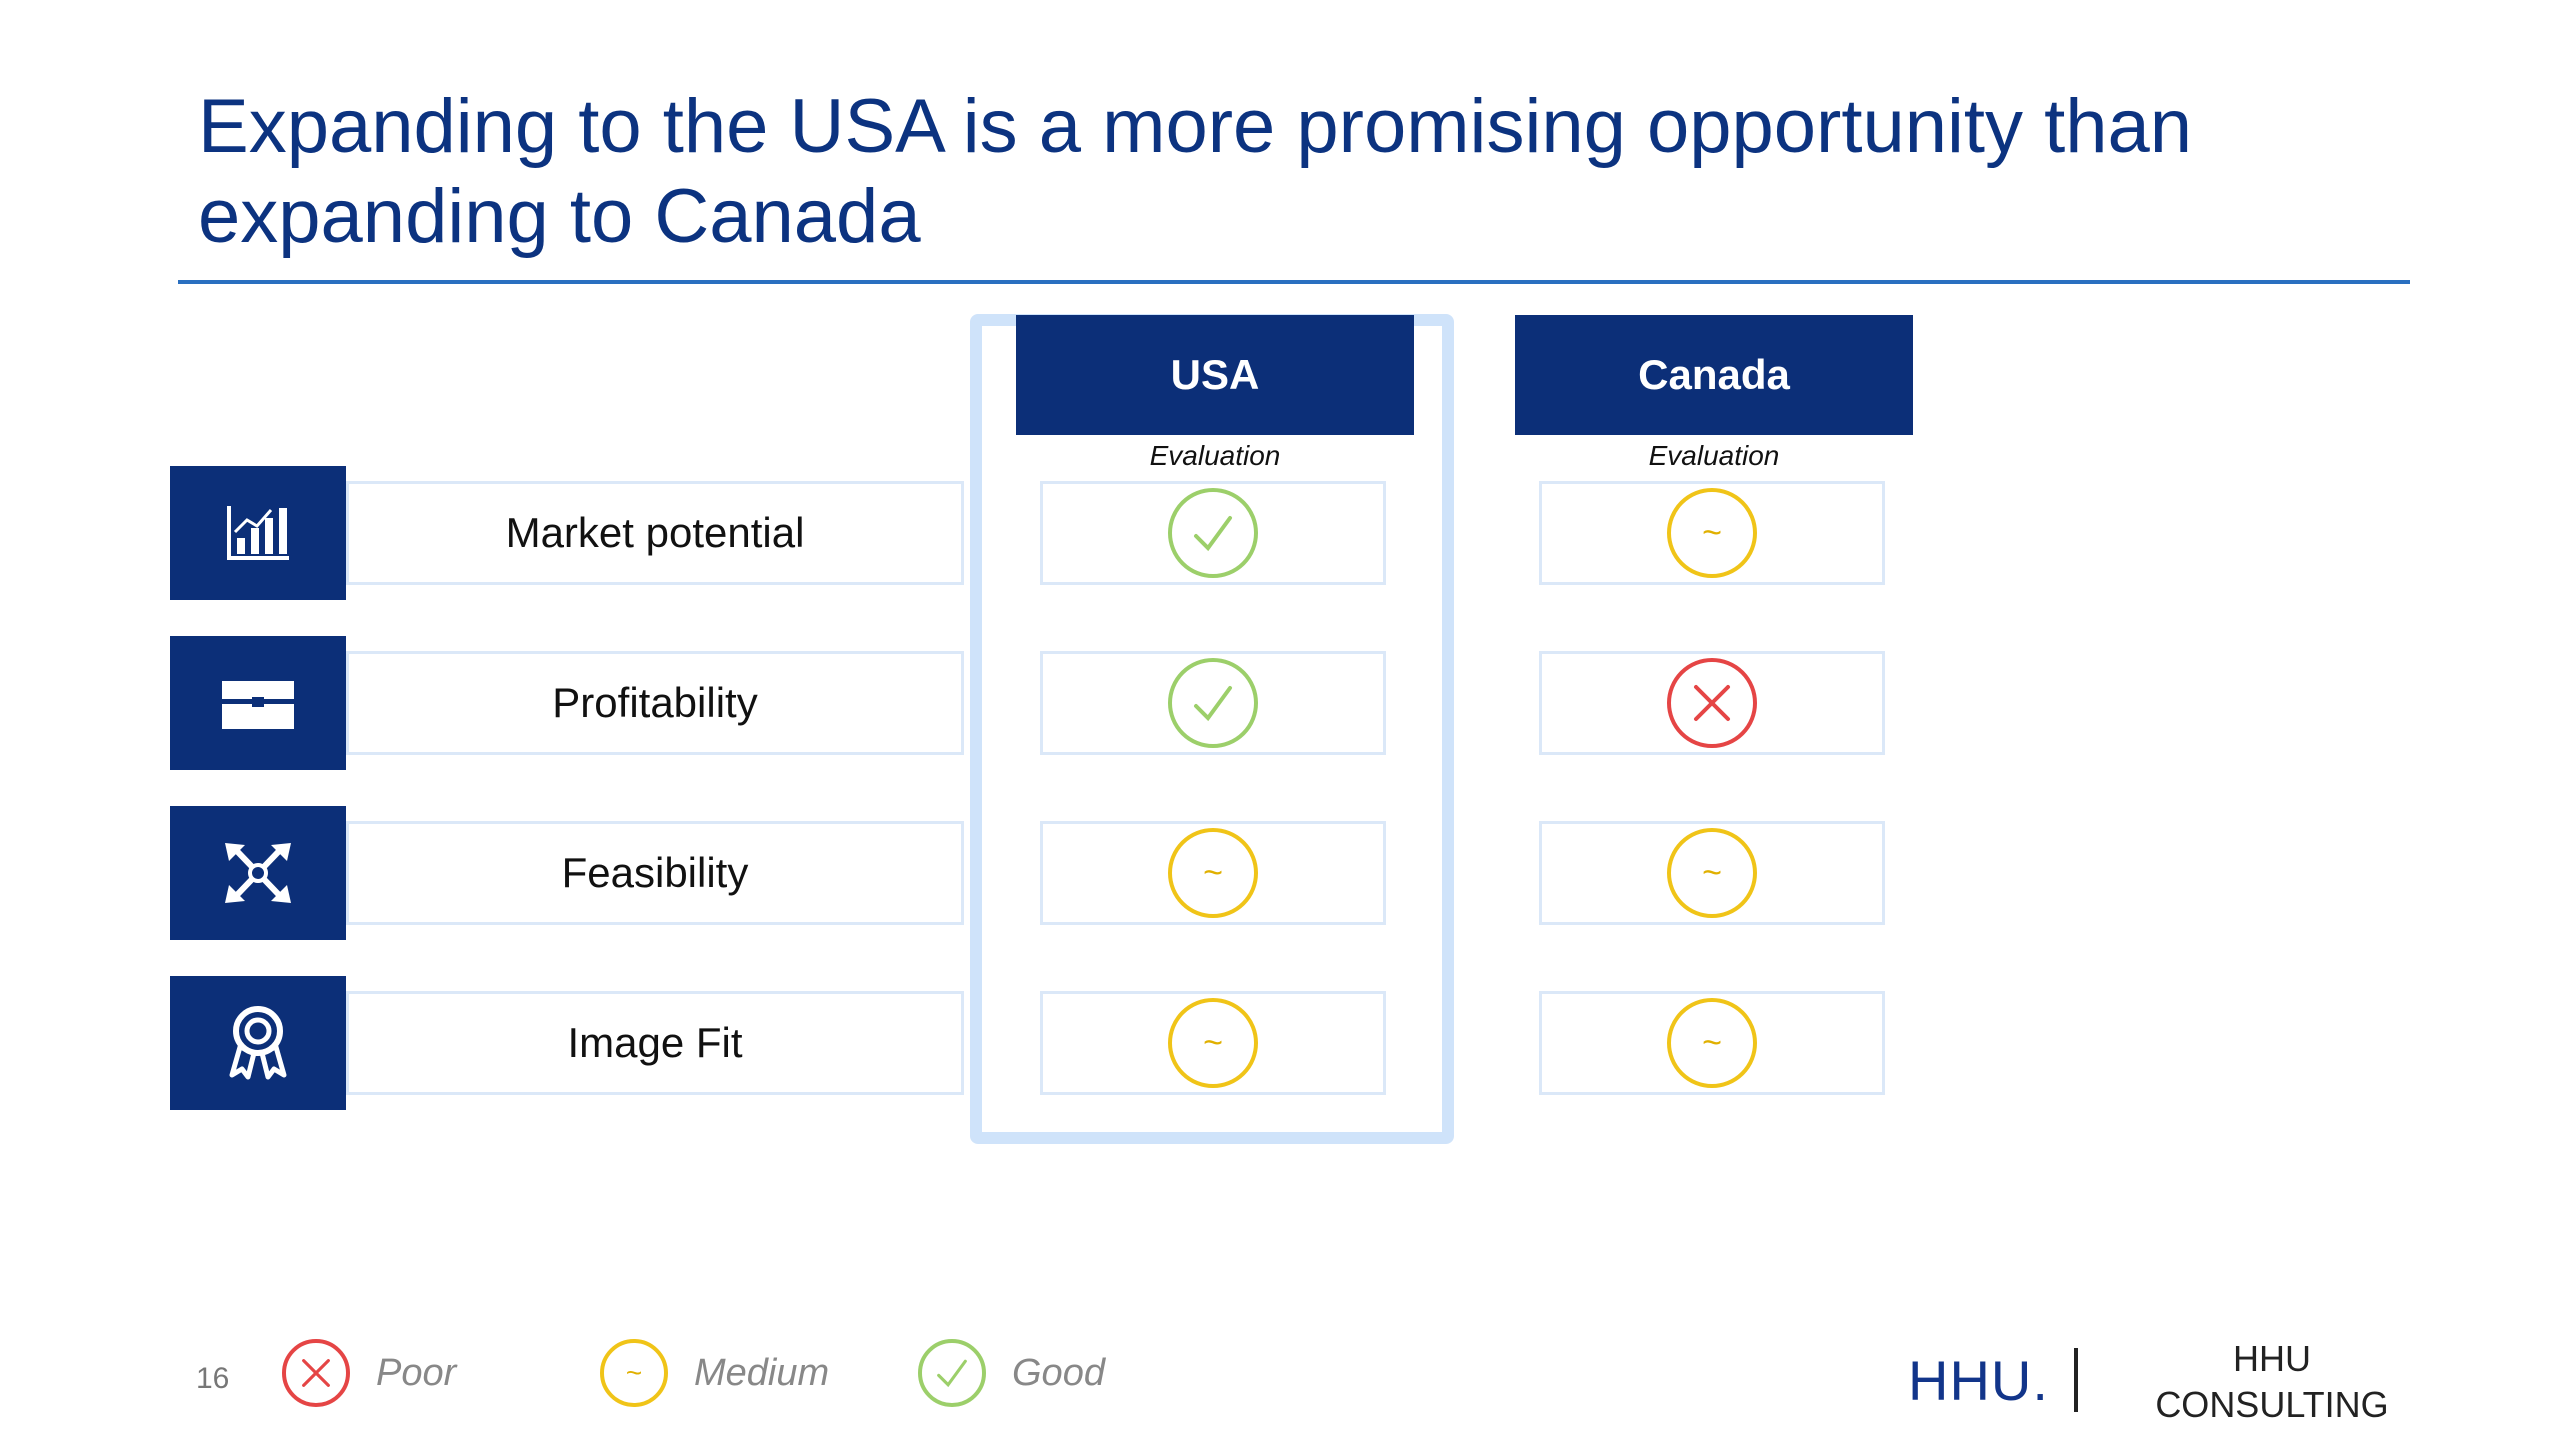 The width and height of the screenshot is (2560, 1440). I want to click on briefcase-icon, so click(258, 703).